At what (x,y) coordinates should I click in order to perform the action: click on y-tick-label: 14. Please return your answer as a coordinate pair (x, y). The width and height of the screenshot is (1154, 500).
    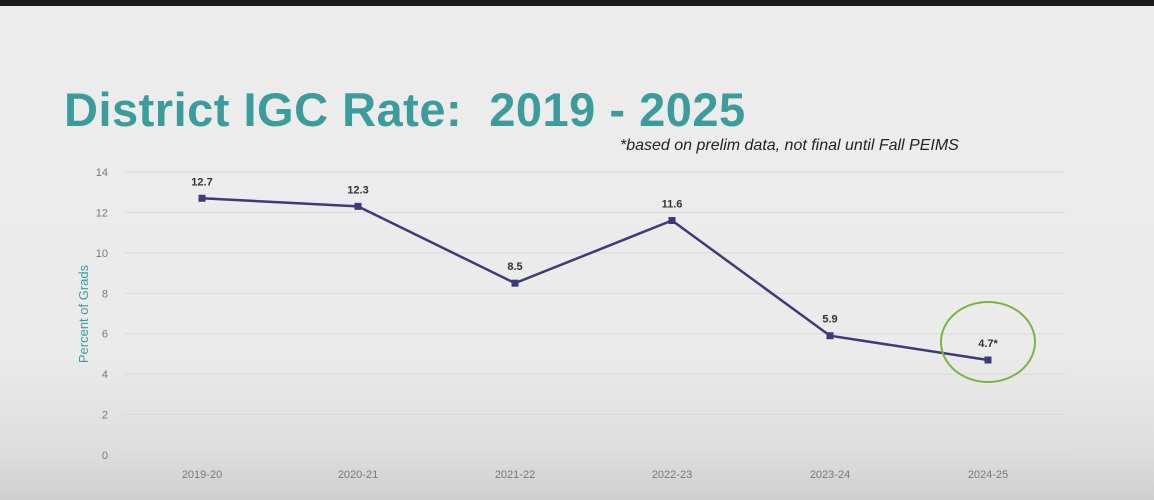
    Looking at the image, I should click on (102, 173).